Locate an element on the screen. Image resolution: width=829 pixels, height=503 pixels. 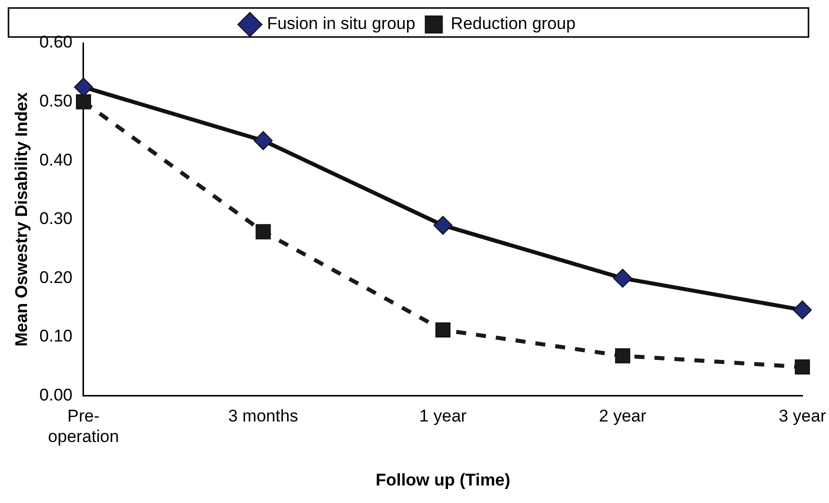
y-tick-label: 0.50 is located at coordinates (55, 100).